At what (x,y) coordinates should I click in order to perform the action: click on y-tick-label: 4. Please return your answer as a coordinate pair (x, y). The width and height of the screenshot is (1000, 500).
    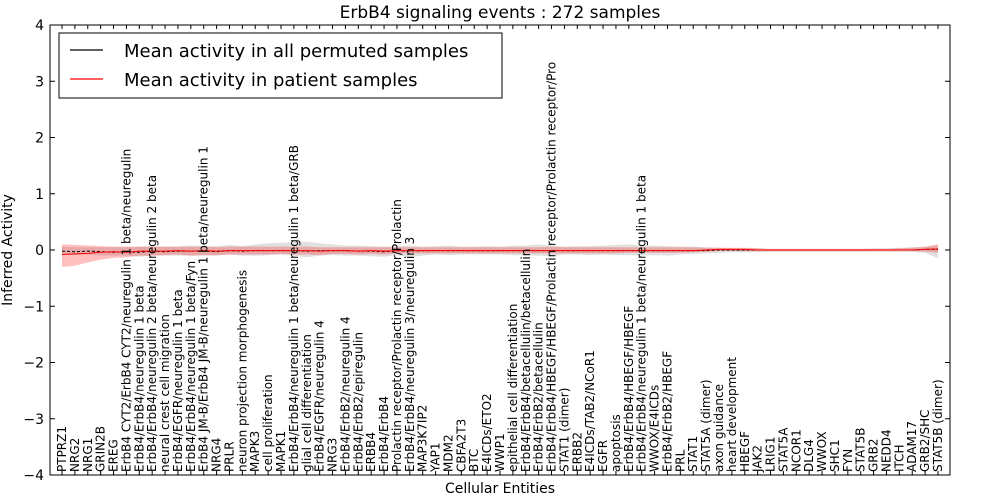
    Looking at the image, I should click on (39, 26).